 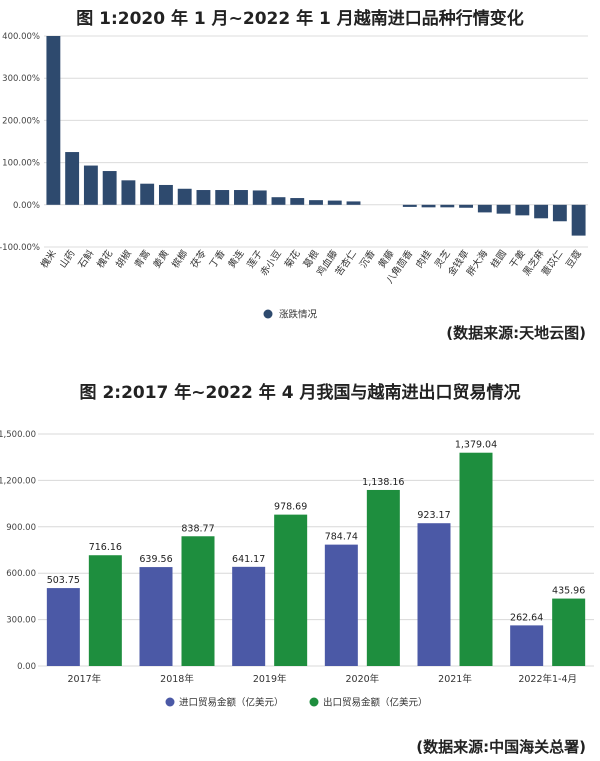 What do you see at coordinates (48, 258) in the screenshot?
I see `chart1-x-tick: 槐米` at bounding box center [48, 258].